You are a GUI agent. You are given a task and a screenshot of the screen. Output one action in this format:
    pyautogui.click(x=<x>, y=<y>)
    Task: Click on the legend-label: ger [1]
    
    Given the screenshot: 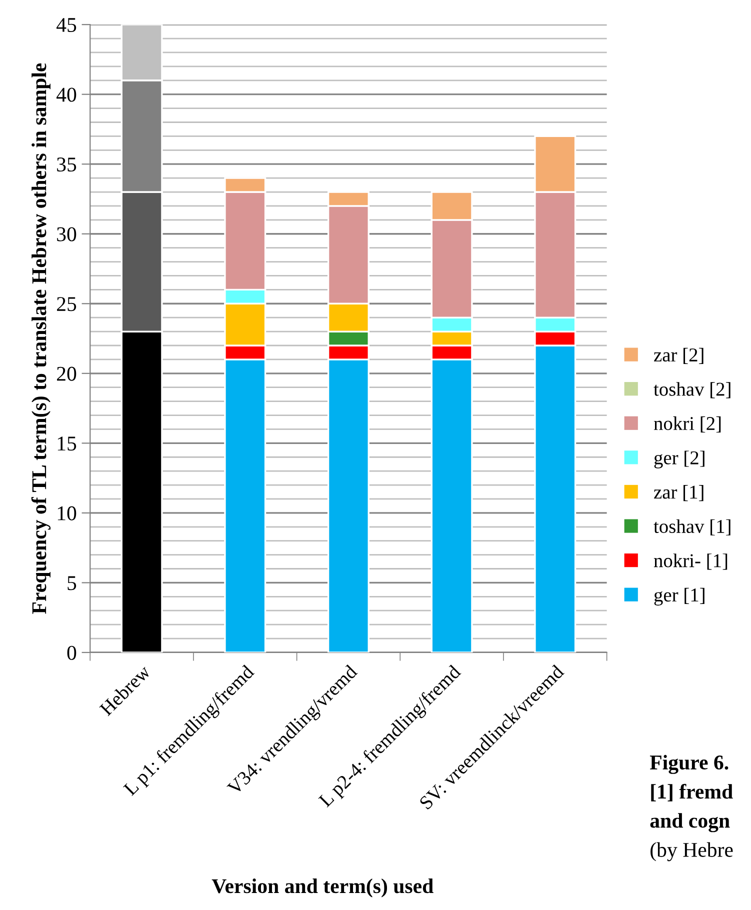 What is the action you would take?
    pyautogui.click(x=679, y=597)
    